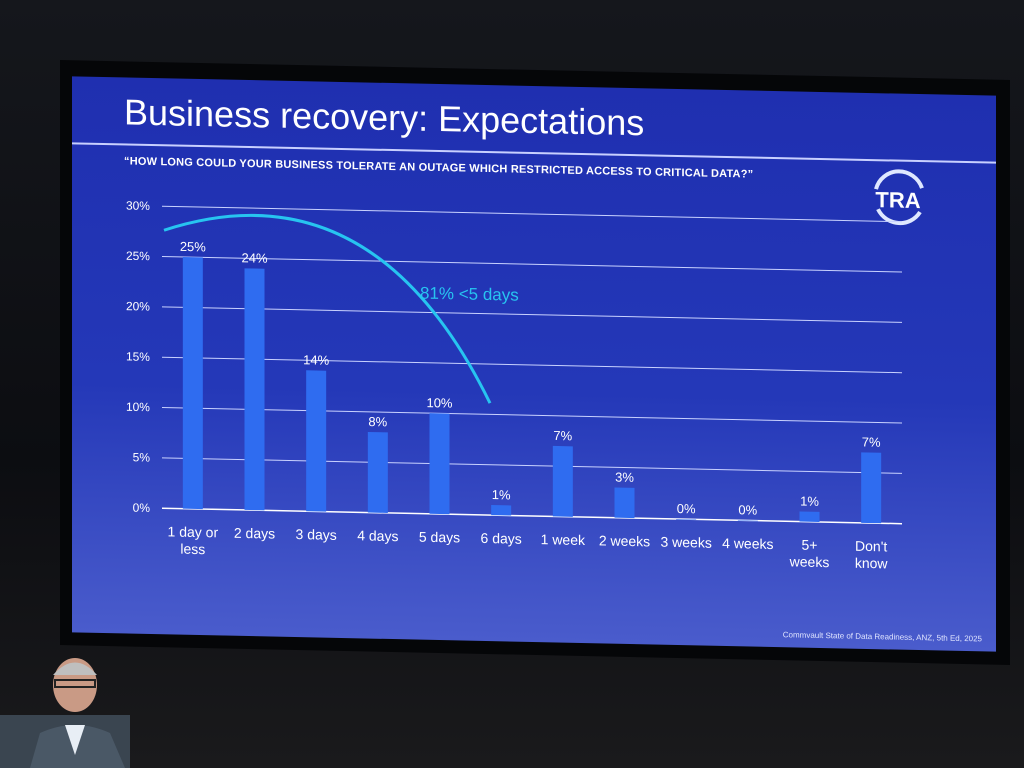 The width and height of the screenshot is (1024, 768). Describe the element at coordinates (810, 545) in the screenshot. I see `x-tick-label: 5+` at that location.